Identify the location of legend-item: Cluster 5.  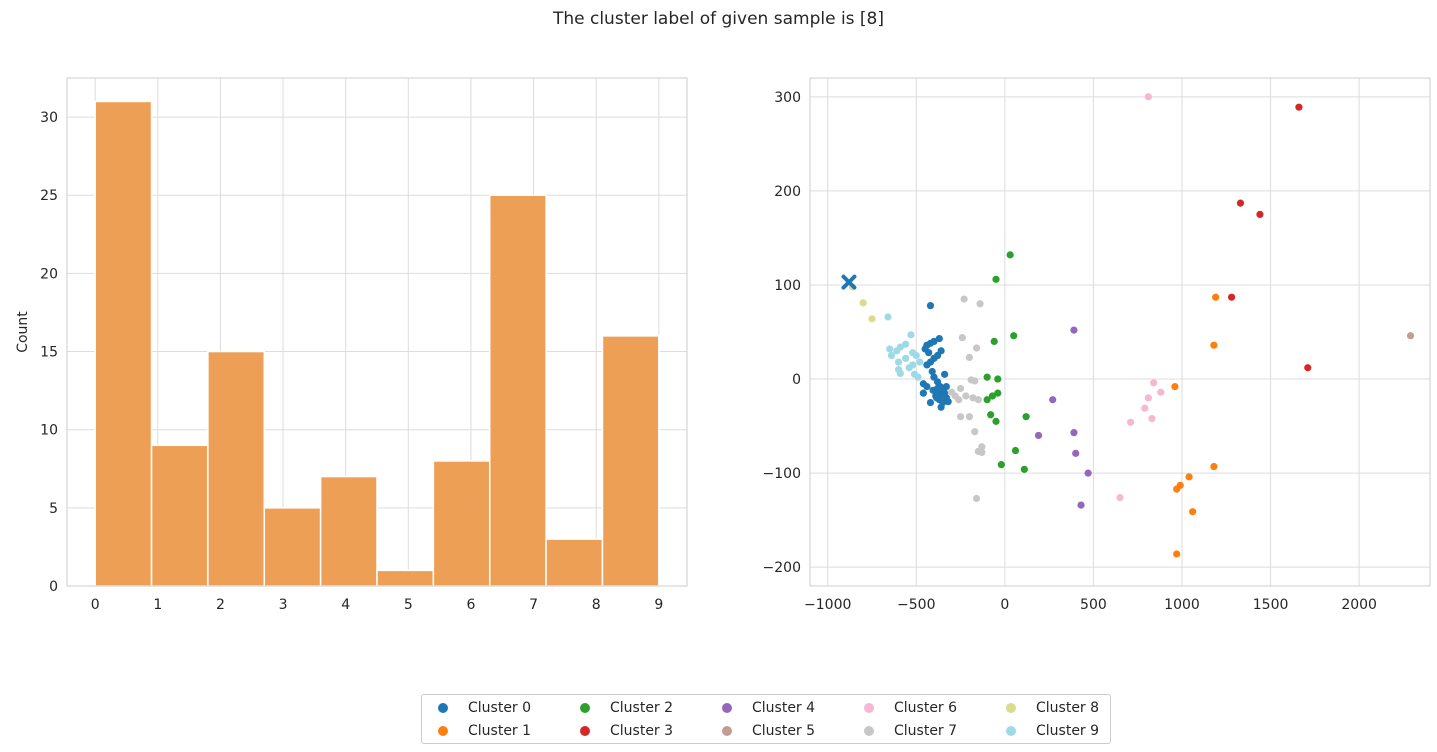
(768, 731).